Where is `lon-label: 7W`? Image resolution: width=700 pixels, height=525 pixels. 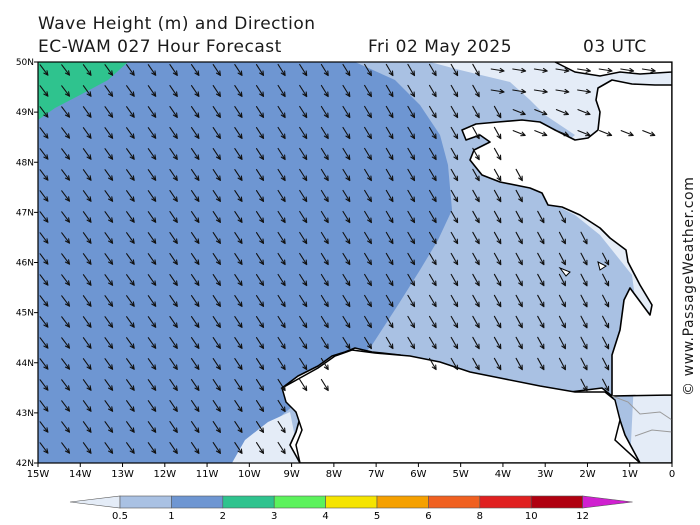
lon-label: 7W is located at coordinates (376, 474).